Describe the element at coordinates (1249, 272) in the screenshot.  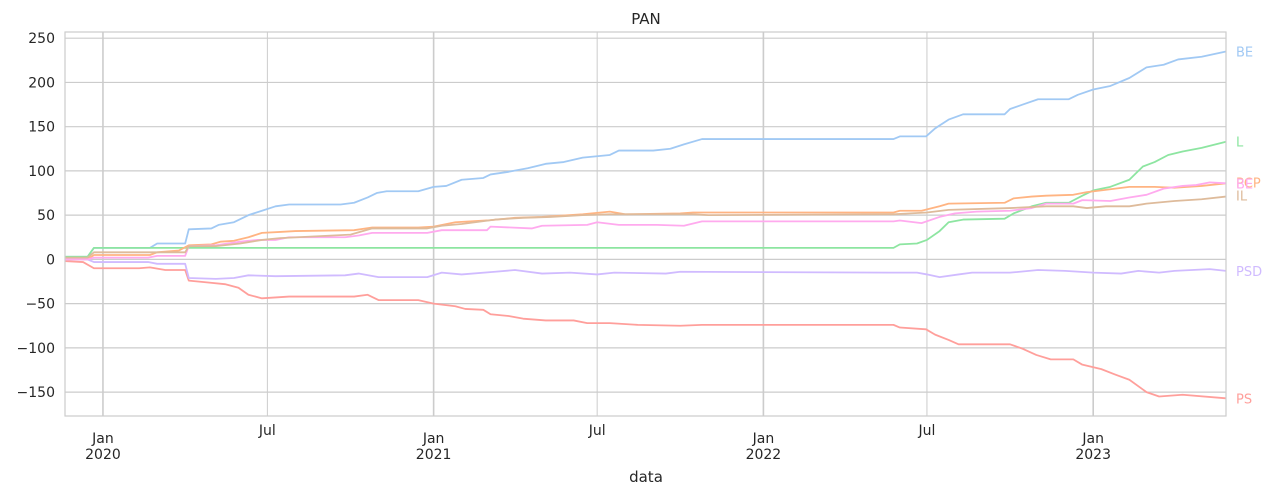
I see `end-label: PSD` at that location.